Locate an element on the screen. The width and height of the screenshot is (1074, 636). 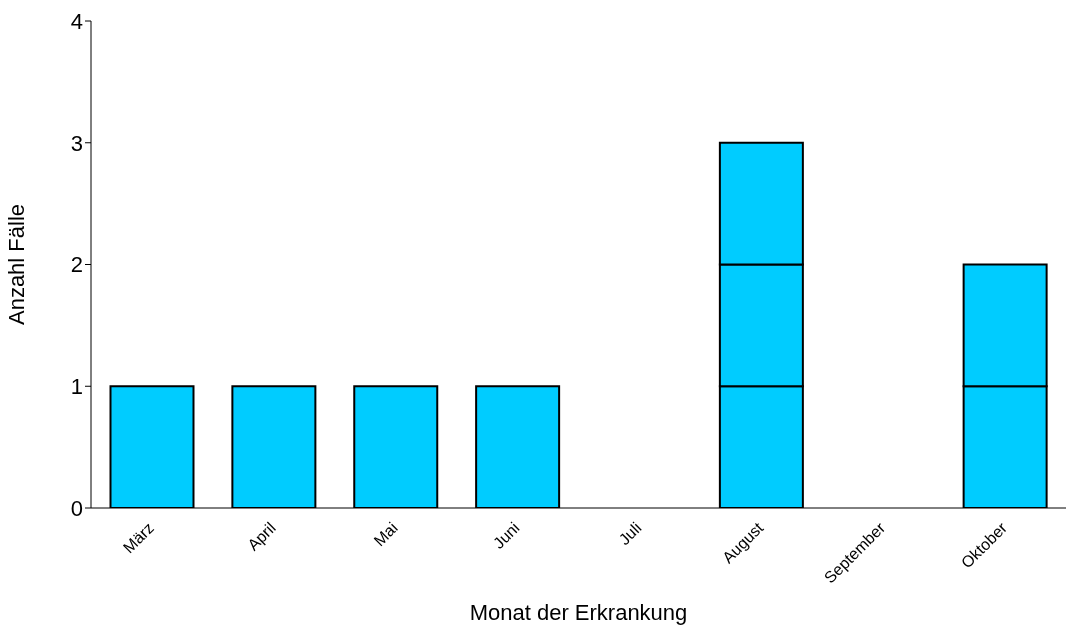
x-tick-label: Mai is located at coordinates (385, 534).